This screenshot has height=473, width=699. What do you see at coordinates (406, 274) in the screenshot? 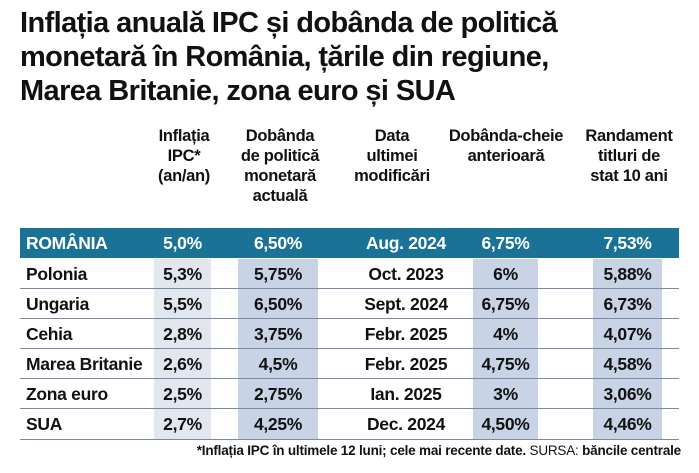
I see `cell-data: Oct. 2023` at bounding box center [406, 274].